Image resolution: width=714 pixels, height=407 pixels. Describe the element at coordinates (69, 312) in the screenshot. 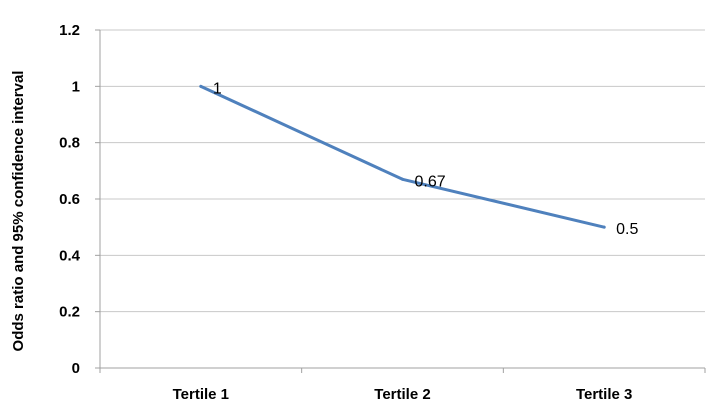

I see `y-tick-label: 0.2` at that location.